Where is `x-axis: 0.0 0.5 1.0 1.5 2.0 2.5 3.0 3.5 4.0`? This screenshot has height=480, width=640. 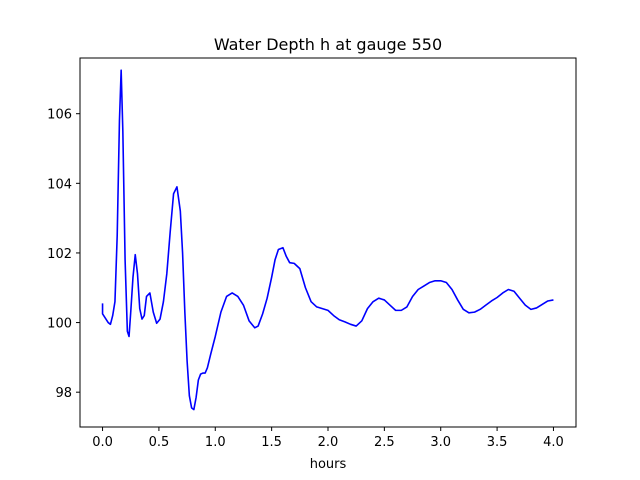
x-axis: 0.0 0.5 1.0 1.5 2.0 2.5 3.0 3.5 4.0 is located at coordinates (328, 438).